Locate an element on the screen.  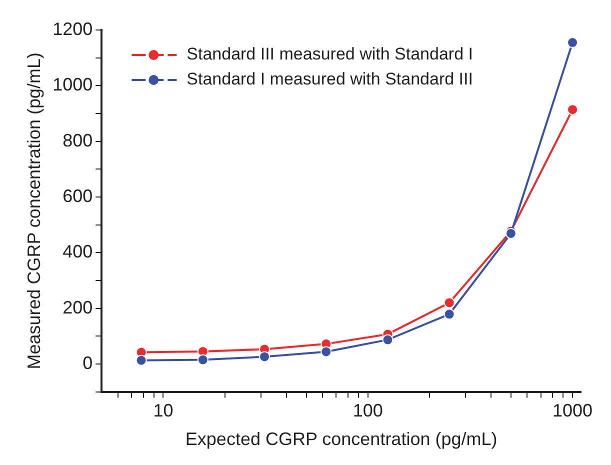
y-tick-label: 1200 is located at coordinates (72, 28).